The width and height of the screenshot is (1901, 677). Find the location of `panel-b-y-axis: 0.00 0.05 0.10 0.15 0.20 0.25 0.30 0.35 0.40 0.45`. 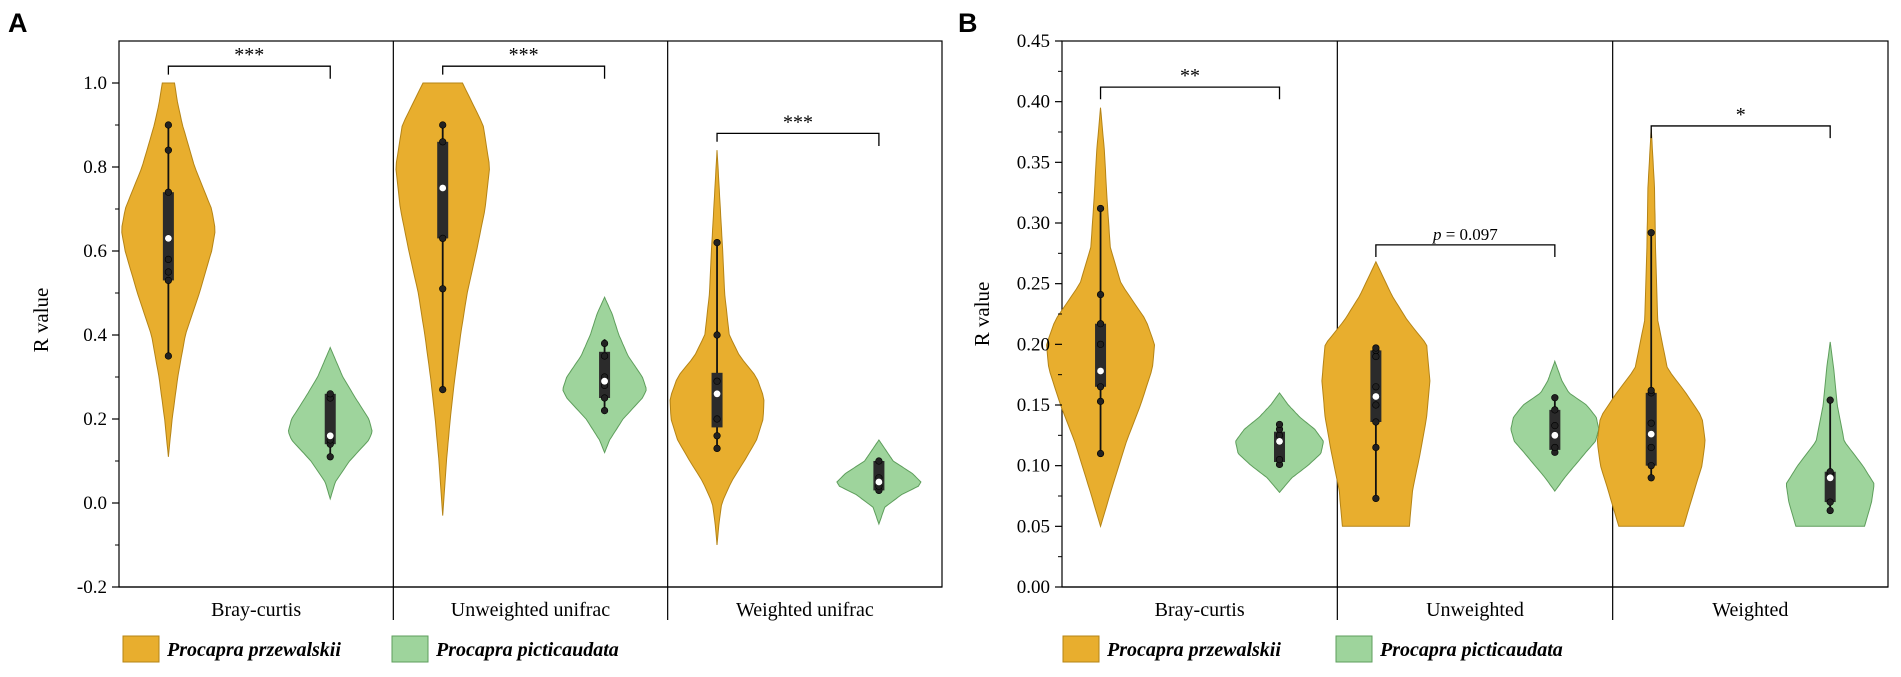

panel-b-y-axis: 0.00 0.05 0.10 0.15 0.20 0.25 0.30 0.35 0.40 0.45 is located at coordinates (1039, 314).